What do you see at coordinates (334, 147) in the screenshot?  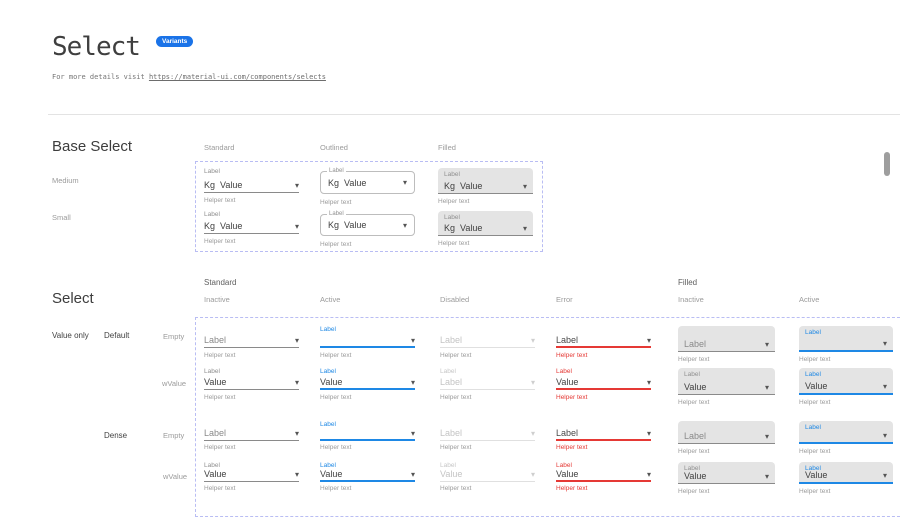 I see `column-label-outlined: Outlined` at bounding box center [334, 147].